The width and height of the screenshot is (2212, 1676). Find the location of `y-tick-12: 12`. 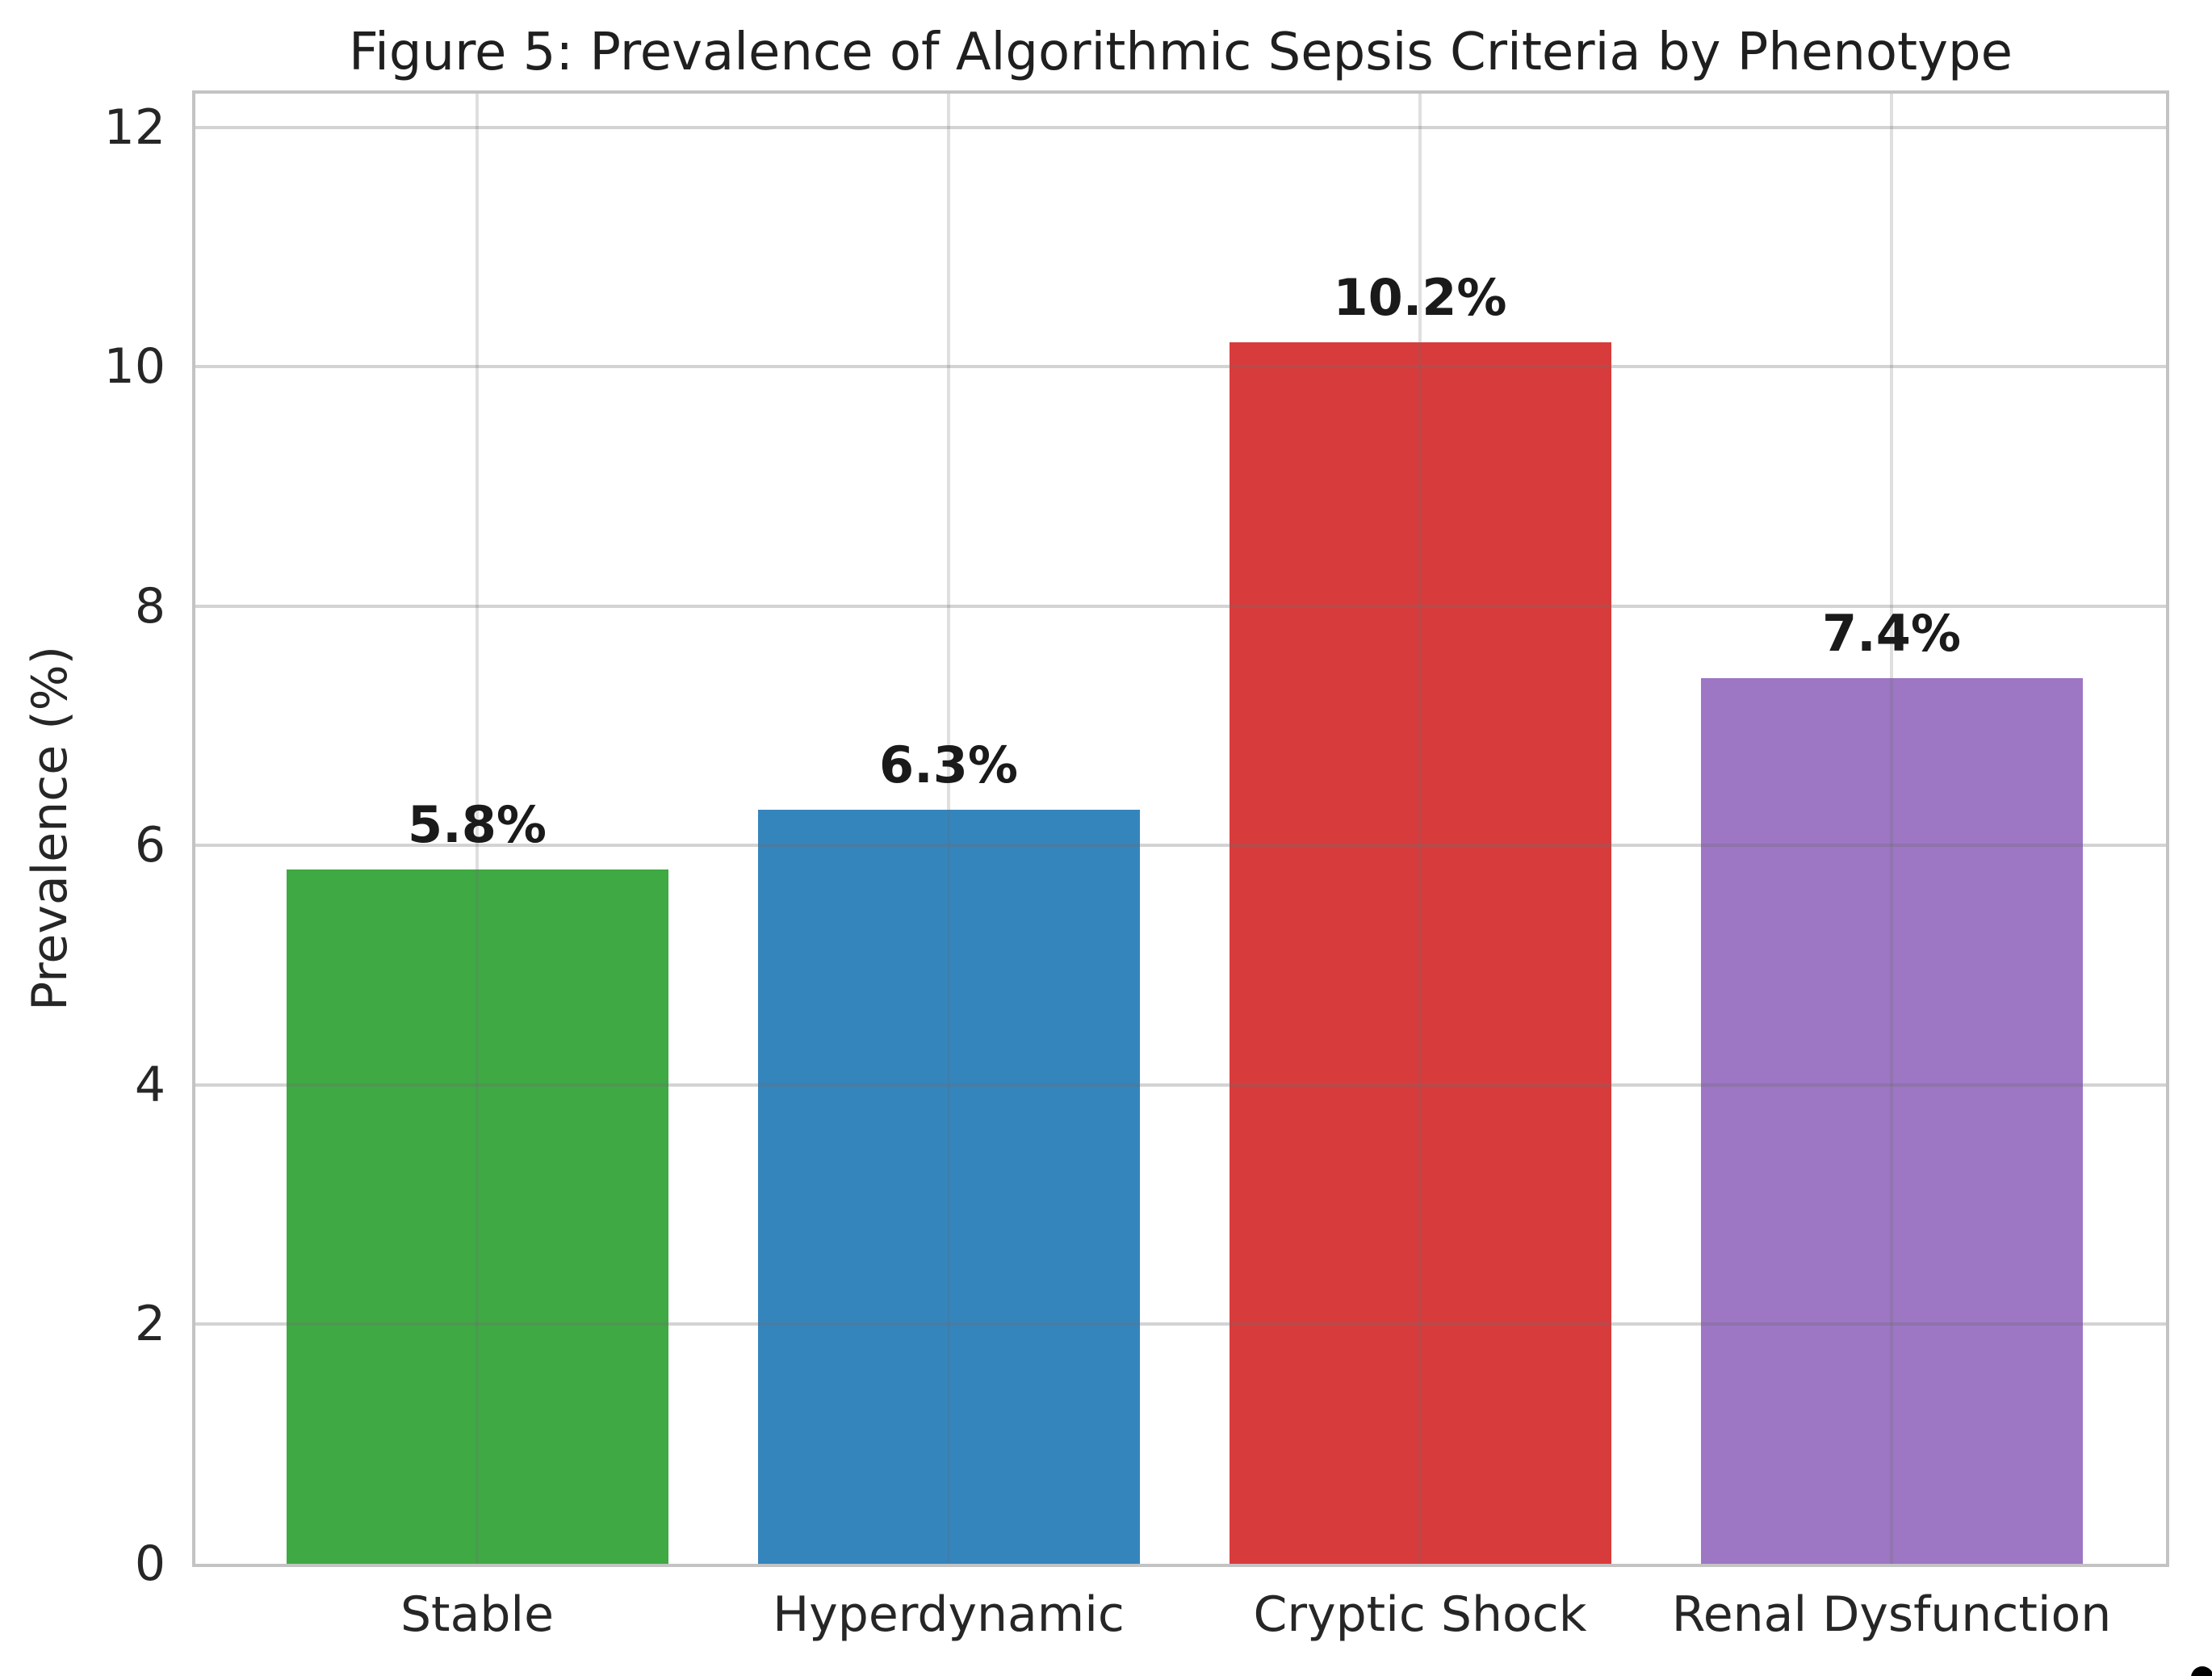

y-tick-12: 12 is located at coordinates (134, 127).